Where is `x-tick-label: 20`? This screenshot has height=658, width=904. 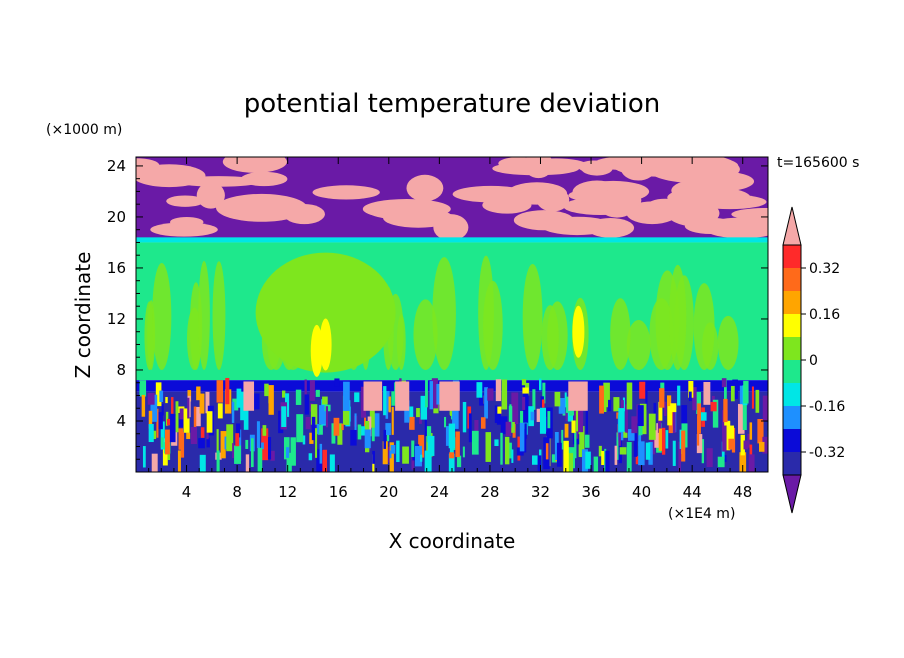
x-tick-label: 20 is located at coordinates (388, 492).